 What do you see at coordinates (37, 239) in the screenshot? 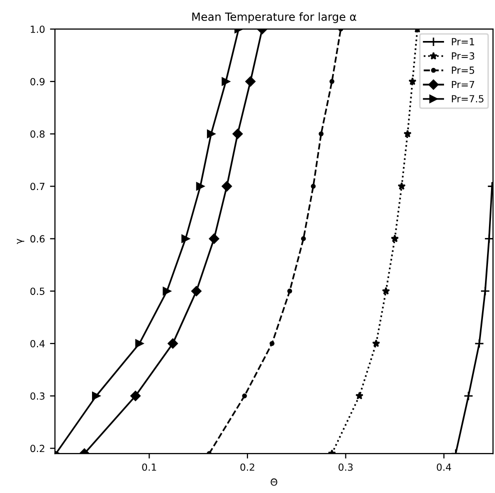
I see `y-tick-label: 0.6` at bounding box center [37, 239].